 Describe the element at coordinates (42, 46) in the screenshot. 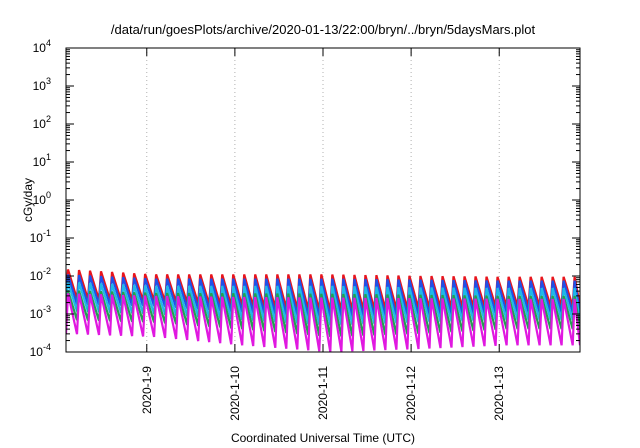

I see `y-tick-label: 10⁴` at that location.